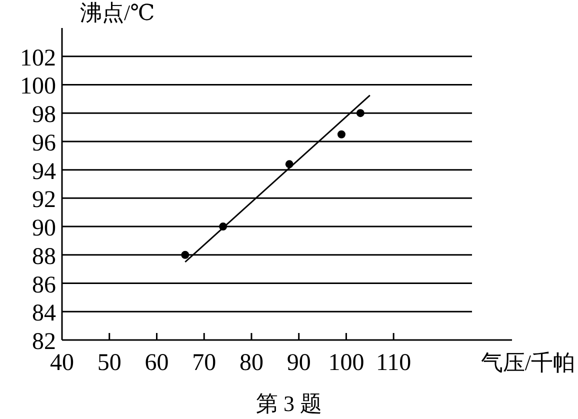 The width and height of the screenshot is (578, 419). I want to click on xtick: 80, so click(251, 363).